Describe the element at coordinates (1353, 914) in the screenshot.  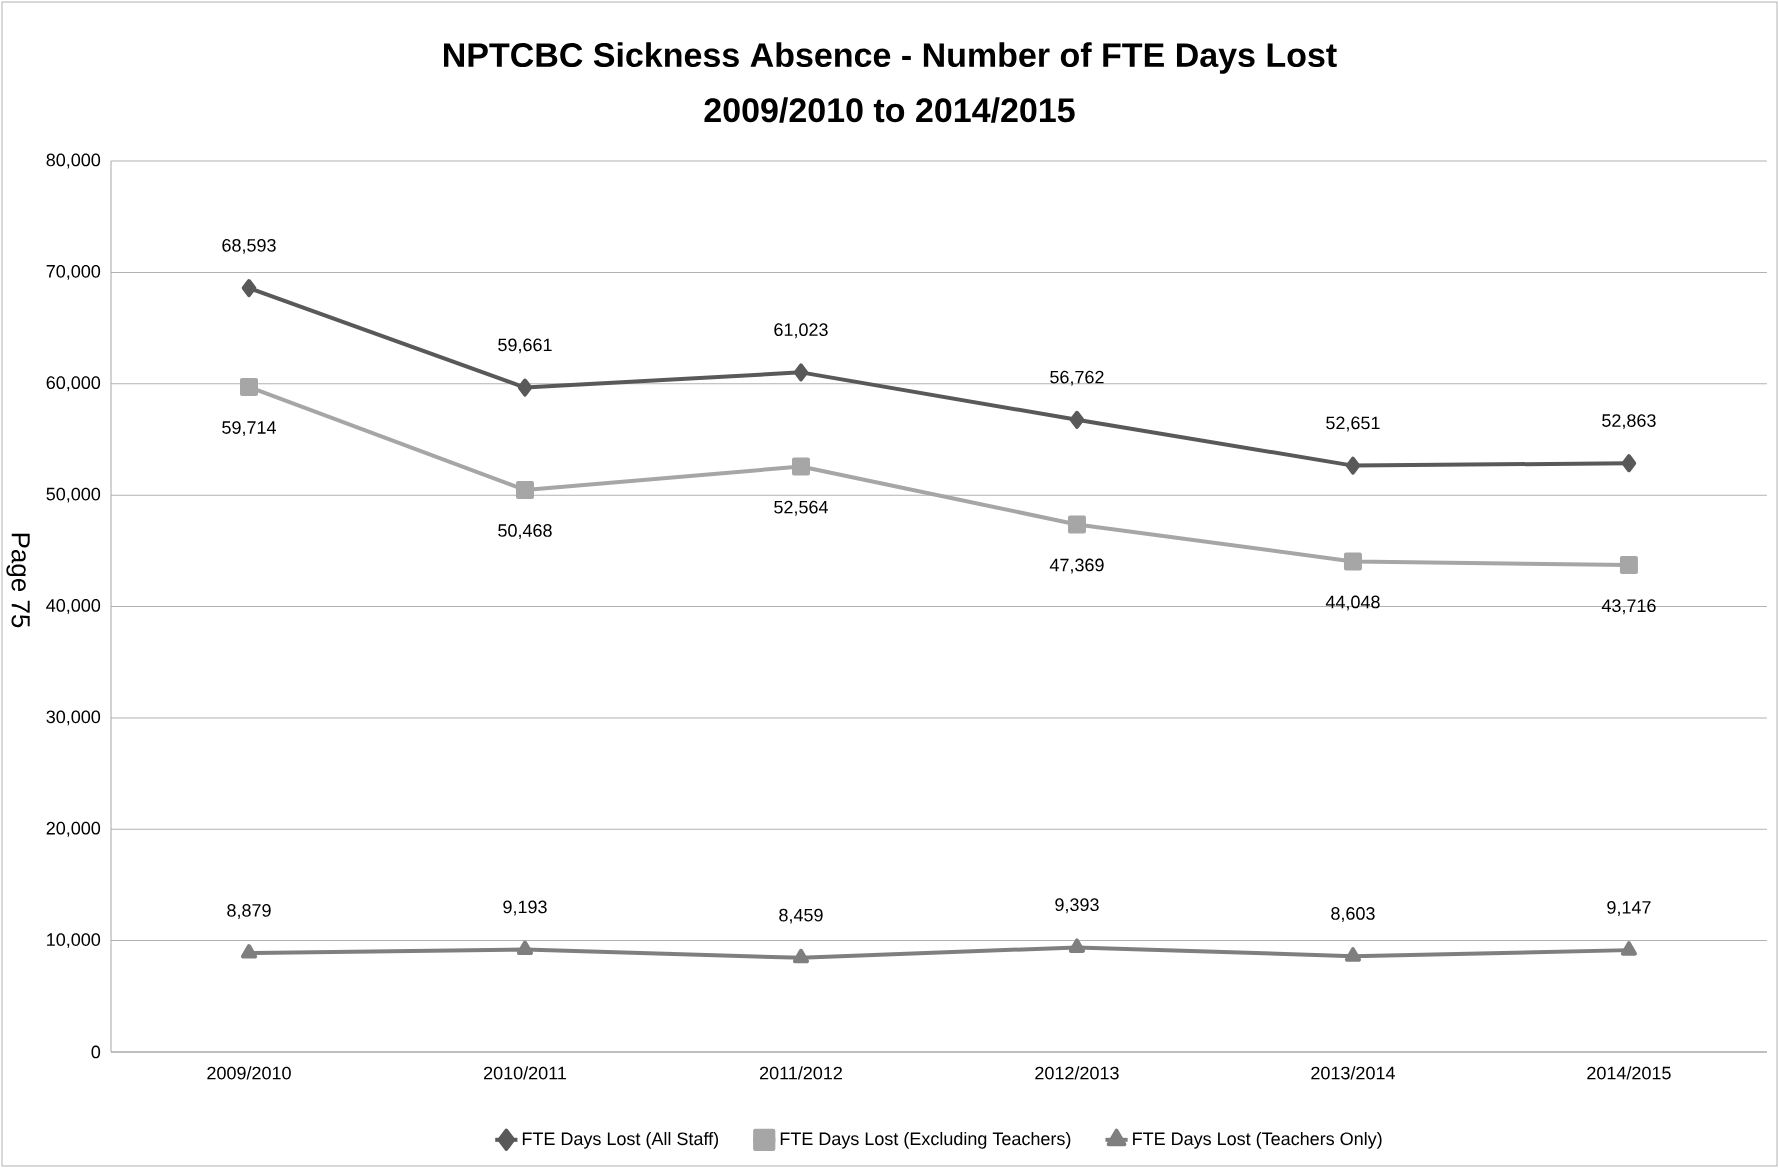
I see `data-label: 8,603` at that location.